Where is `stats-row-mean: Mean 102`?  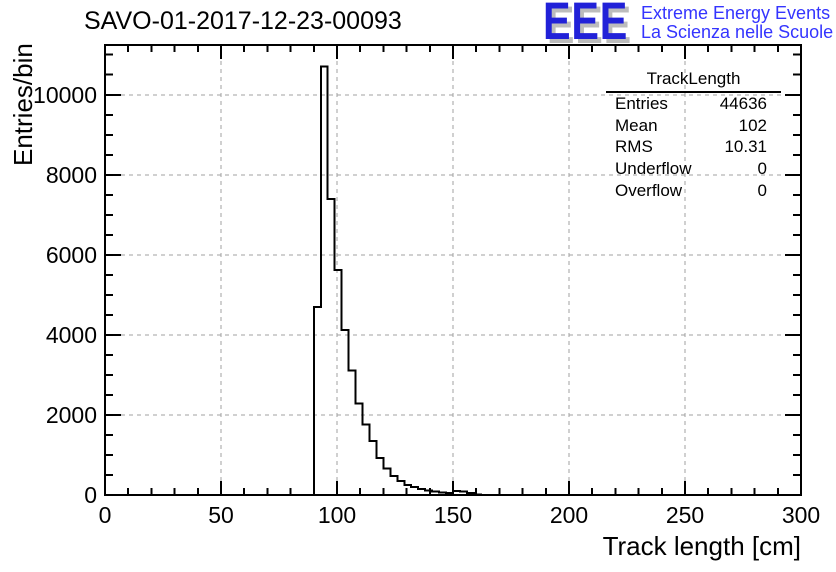 stats-row-mean: Mean 102 is located at coordinates (693, 126).